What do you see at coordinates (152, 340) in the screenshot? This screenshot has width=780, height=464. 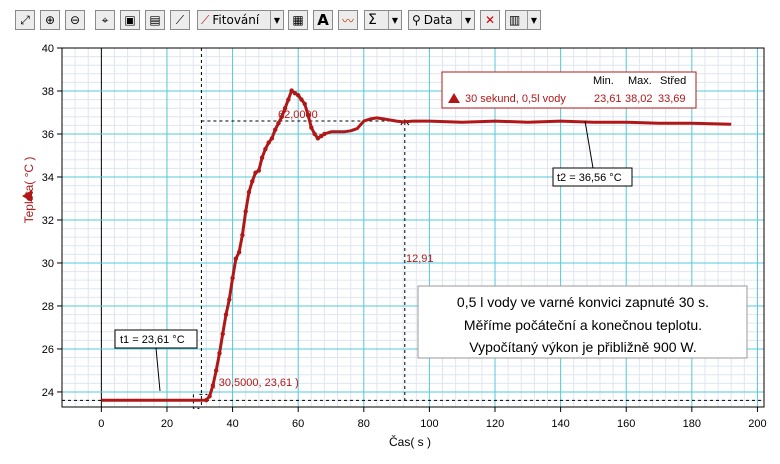 I see `t1-callout-text: t1 = 23,61 °C` at bounding box center [152, 340].